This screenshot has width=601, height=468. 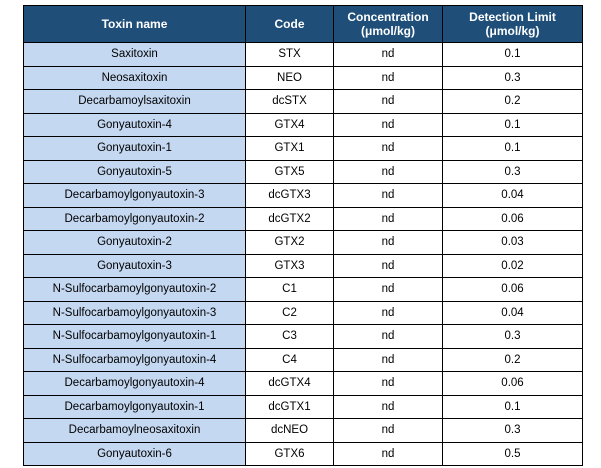 What do you see at coordinates (289, 430) in the screenshot?
I see `code-cell: dcNEO` at bounding box center [289, 430].